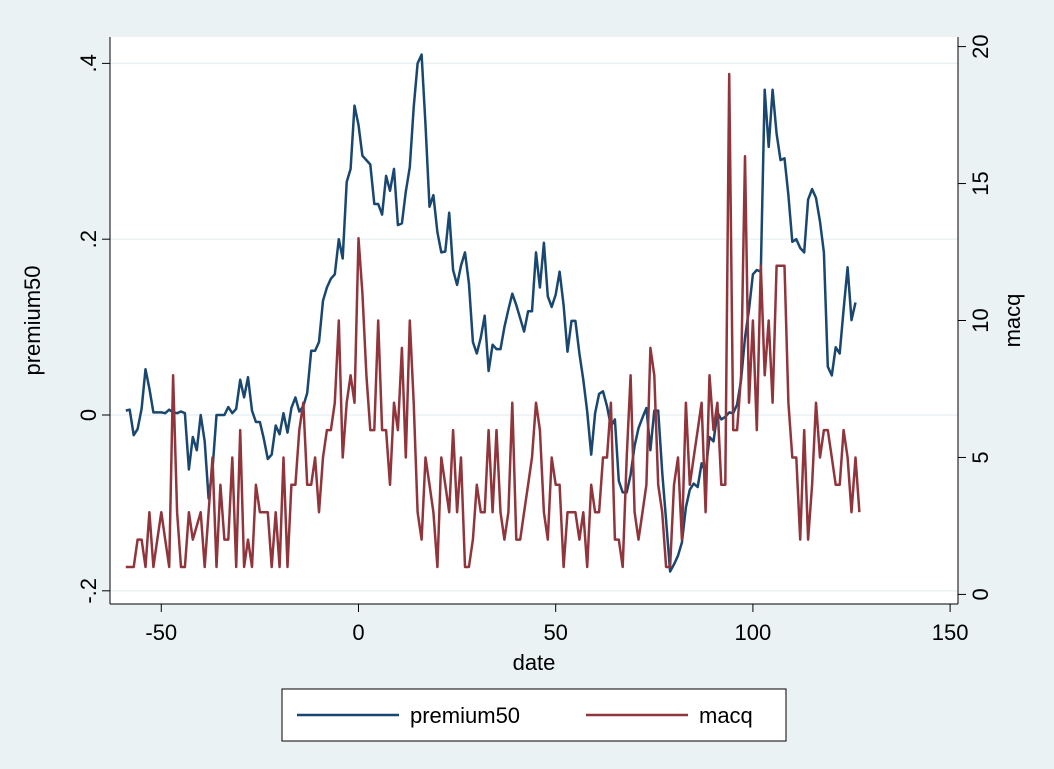 Image resolution: width=1054 pixels, height=769 pixels. Describe the element at coordinates (465, 715) in the screenshot. I see `legend-label-premium50: premium50` at that location.